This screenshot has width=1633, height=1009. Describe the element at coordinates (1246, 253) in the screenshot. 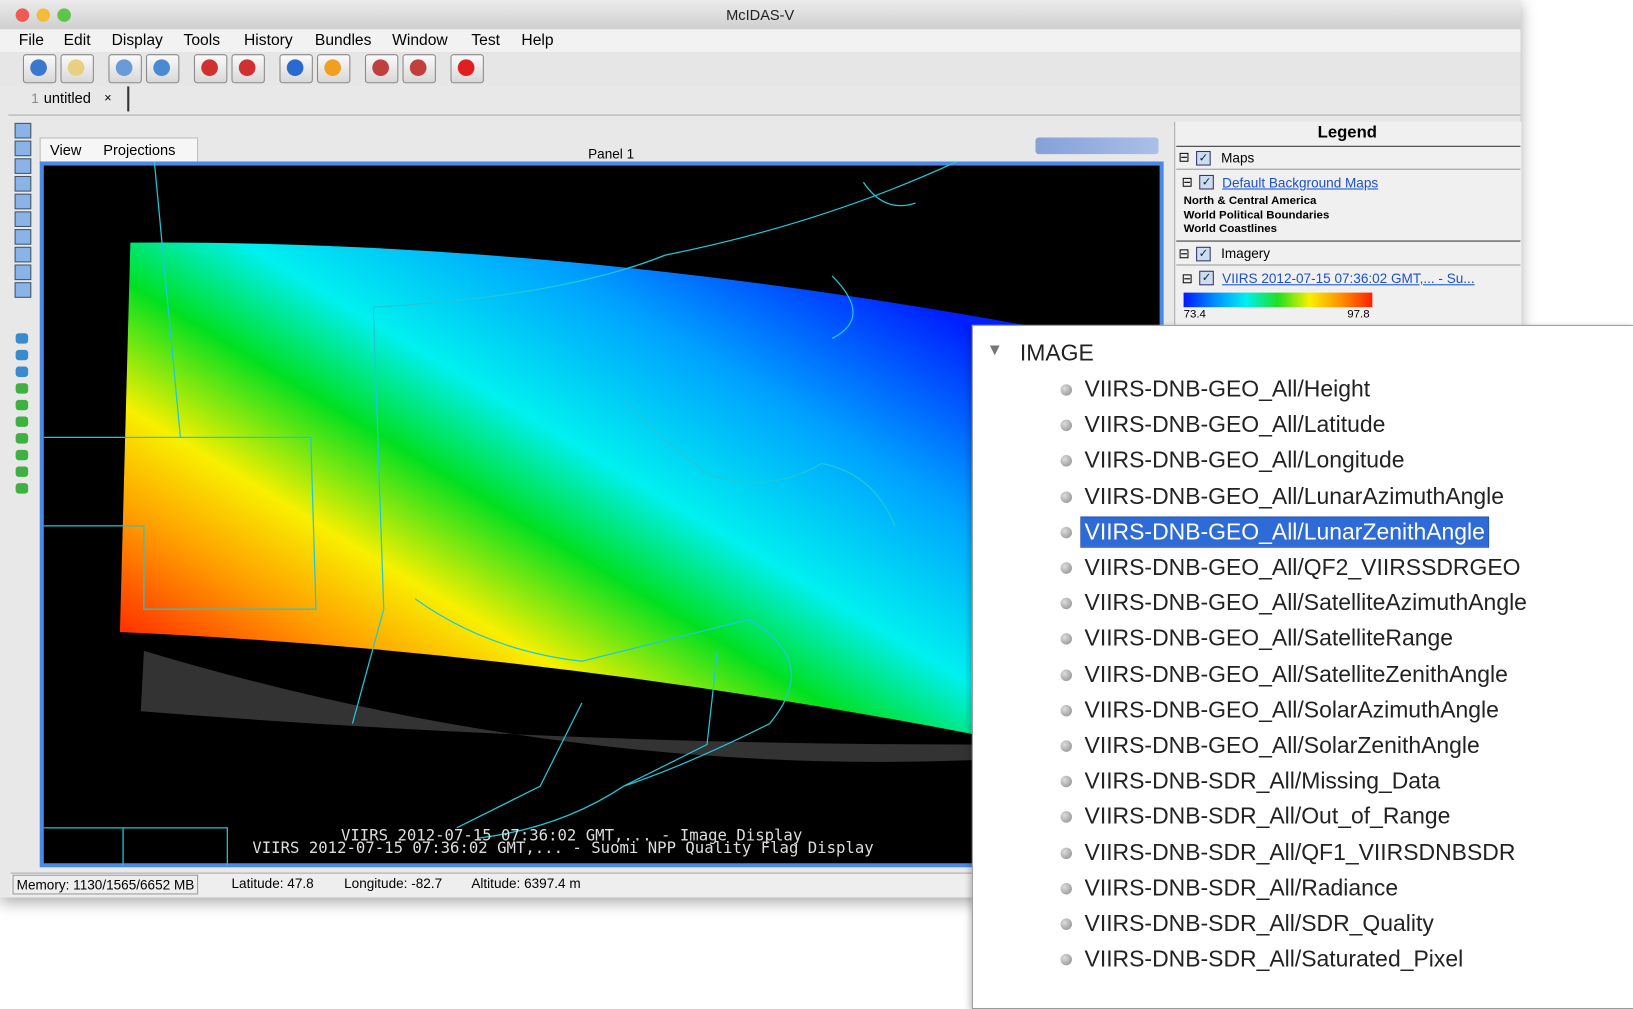

I see `legend-group: Imagery` at that location.